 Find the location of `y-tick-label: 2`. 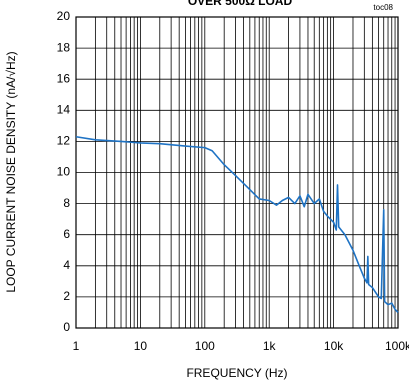

y-tick-label: 2 is located at coordinates (66, 296).